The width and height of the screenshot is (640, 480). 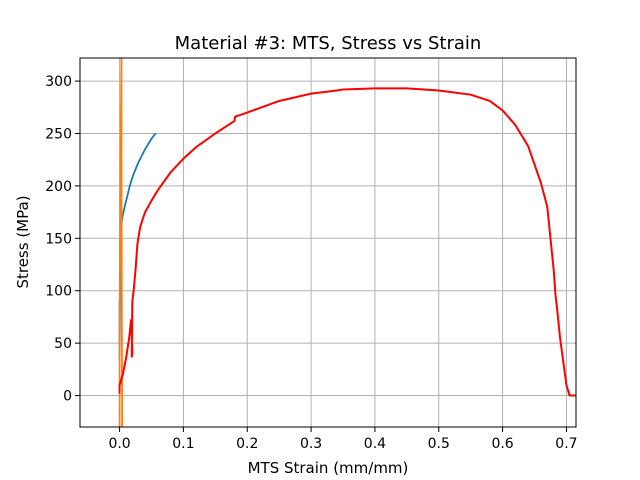 I want to click on y-tick-label: 250, so click(x=58, y=134).